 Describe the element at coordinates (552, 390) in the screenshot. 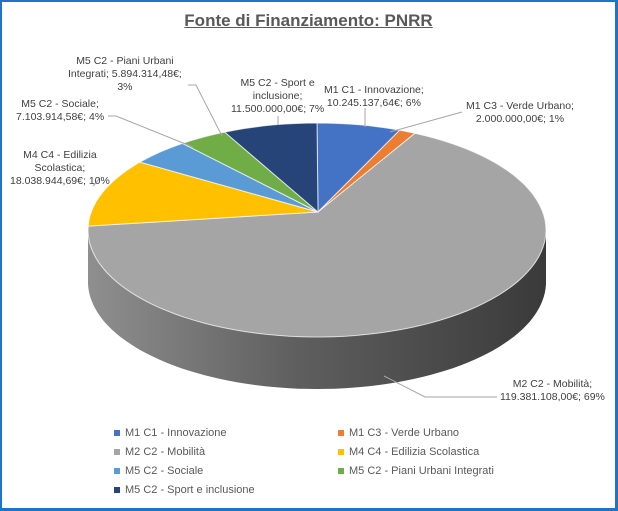

I see `data-label-mobilita: M2 C2 - Mobilità; 119.381.108,00€; 69%` at that location.